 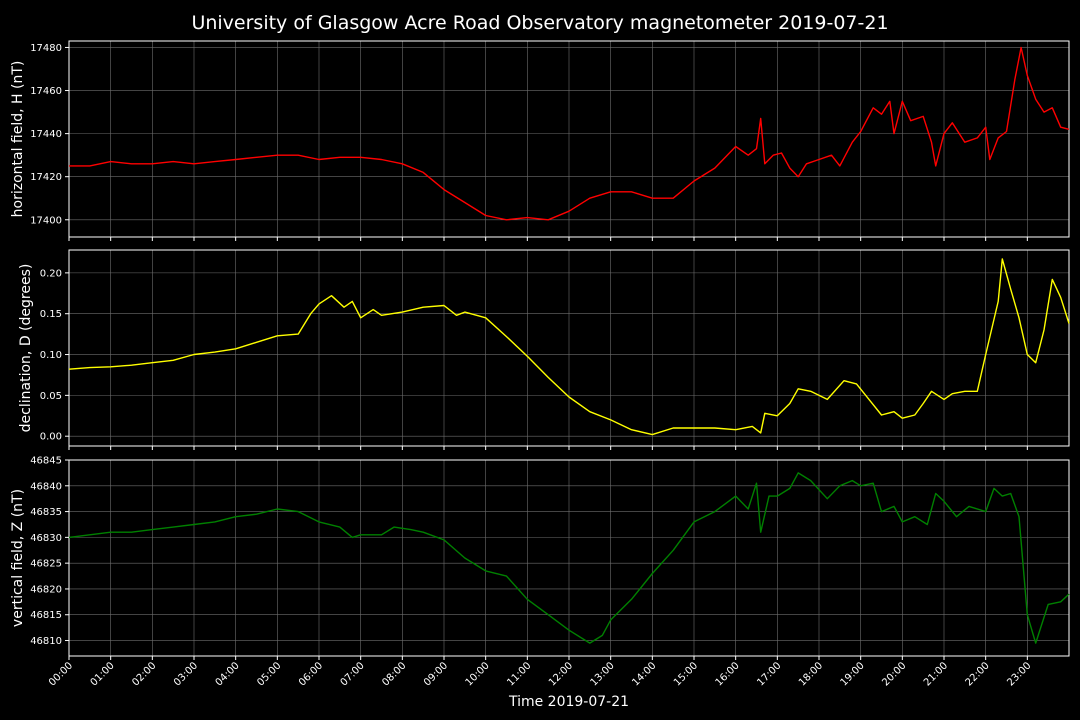 What do you see at coordinates (46, 641) in the screenshot?
I see `y-tick-label: 46810` at bounding box center [46, 641].